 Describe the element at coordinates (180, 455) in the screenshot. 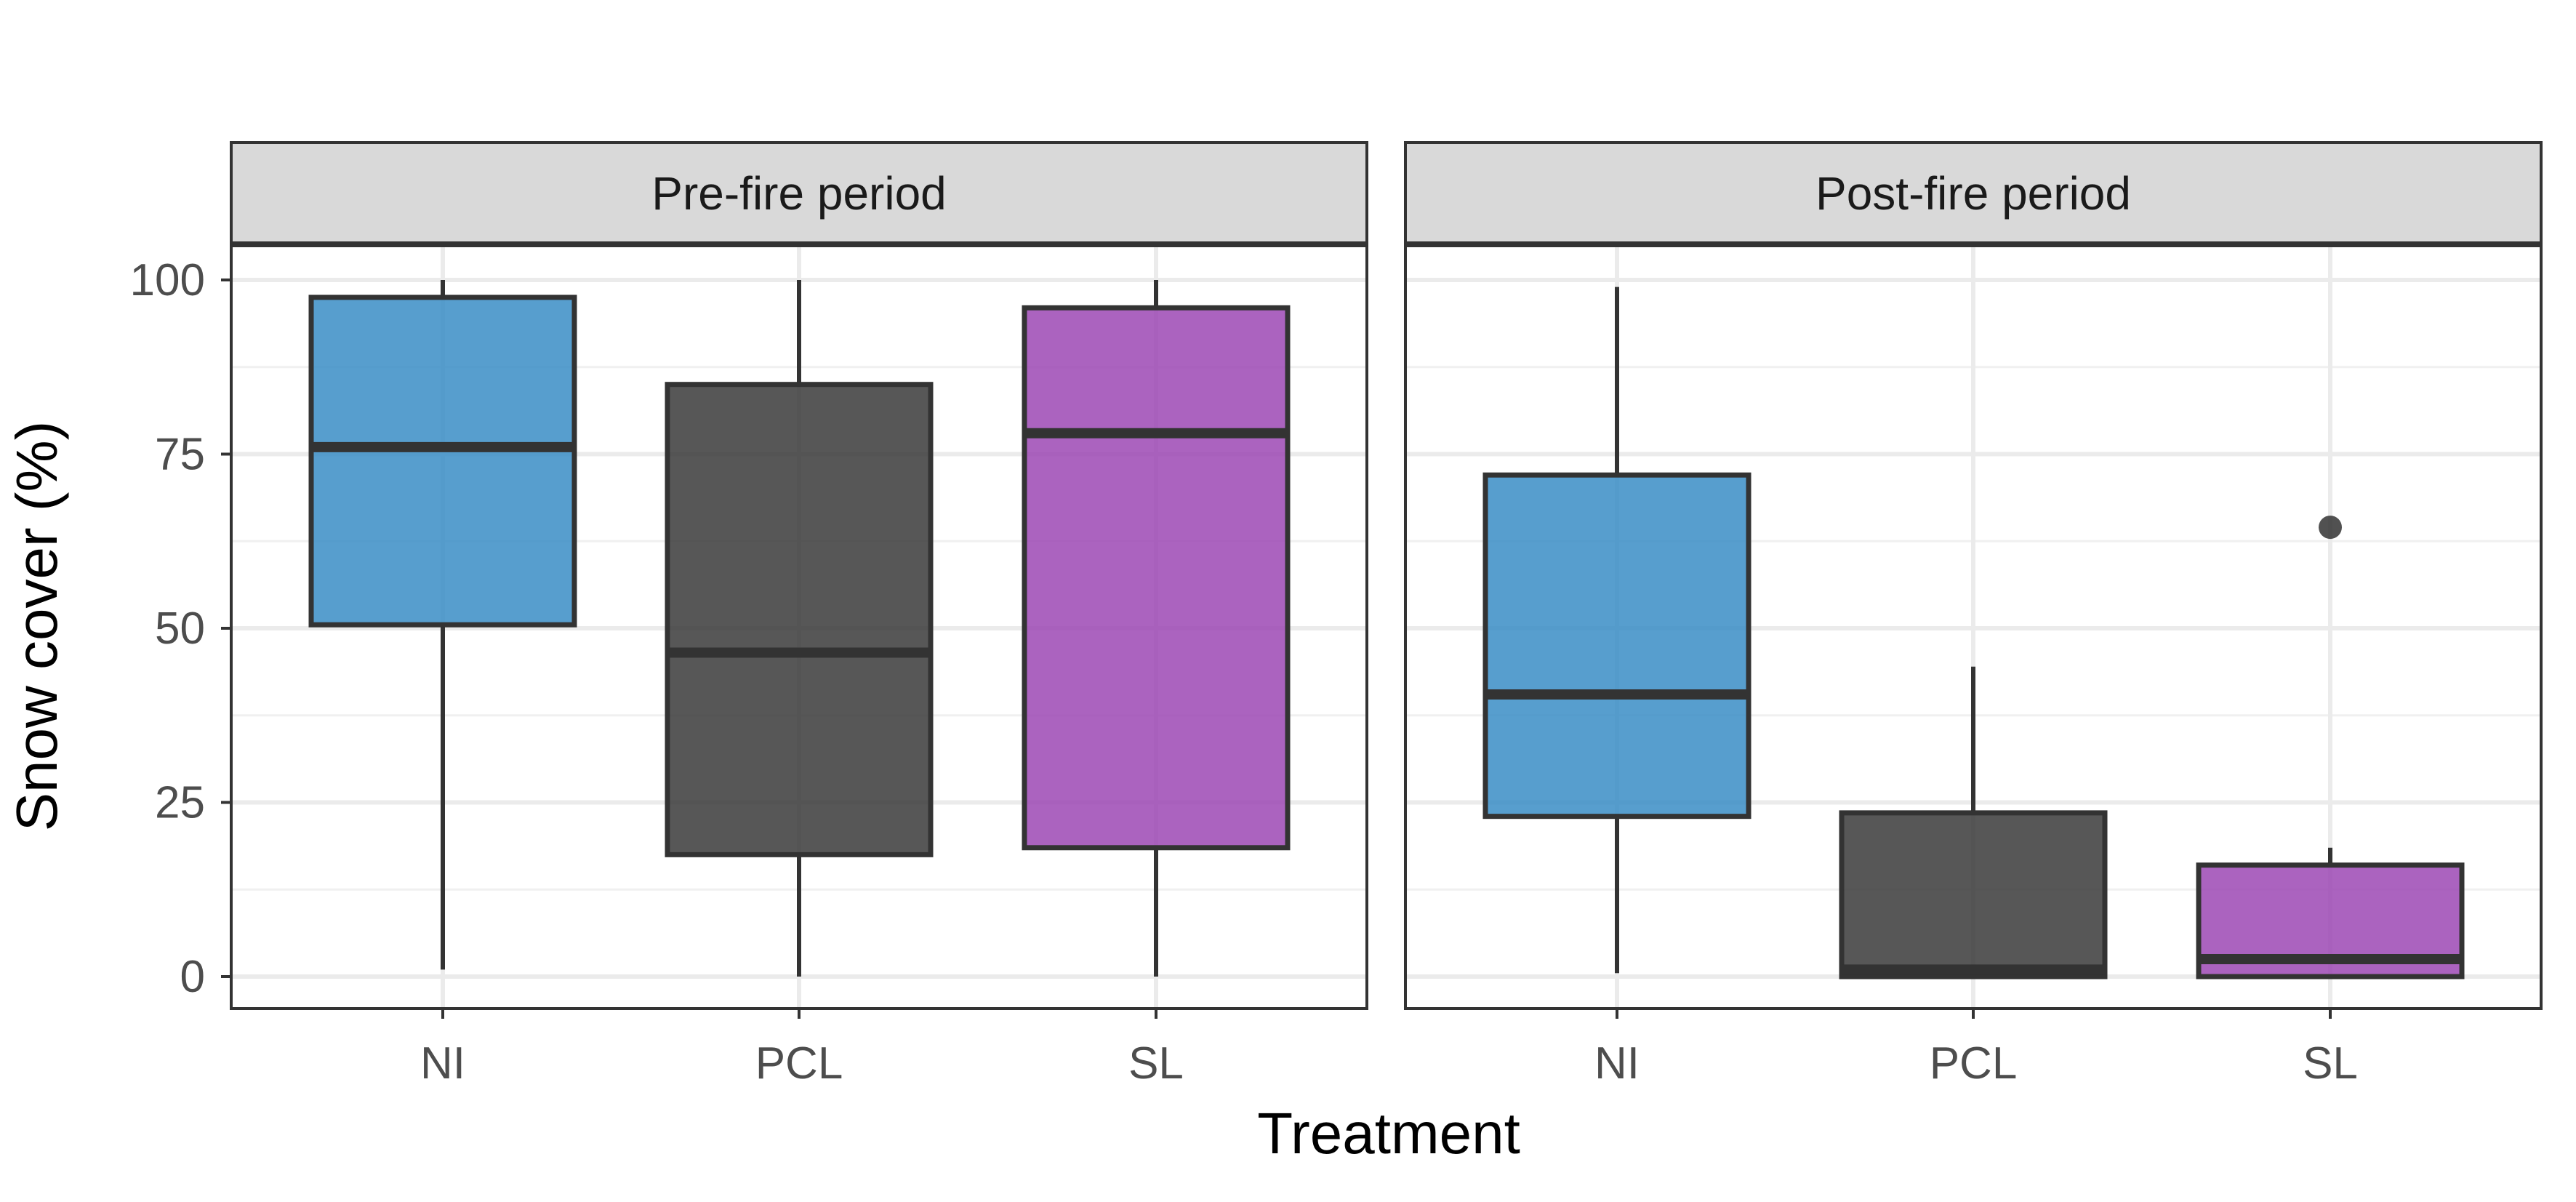

I see `y-tick-label: 75` at that location.